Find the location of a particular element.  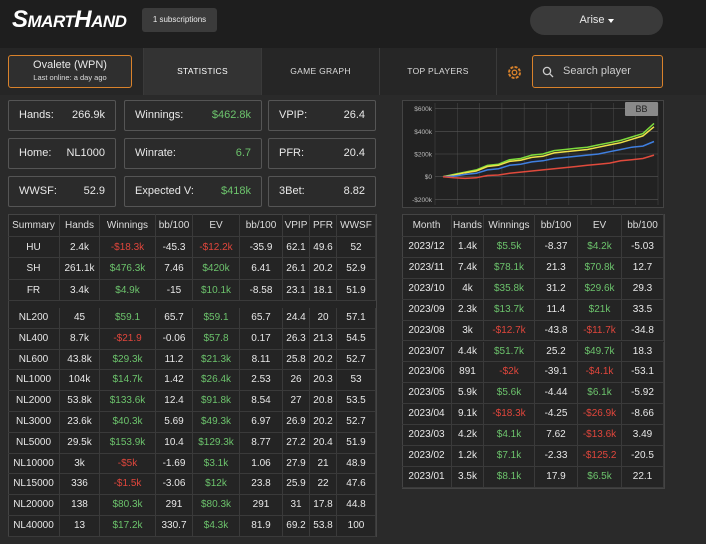

table-cell: $21.3k is located at coordinates (216, 360).